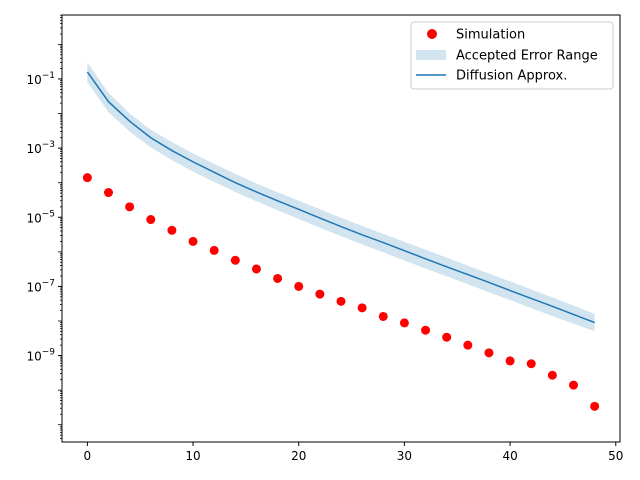 The image size is (640, 480). What do you see at coordinates (88, 456) in the screenshot?
I see `x-tick-label: 0` at bounding box center [88, 456].